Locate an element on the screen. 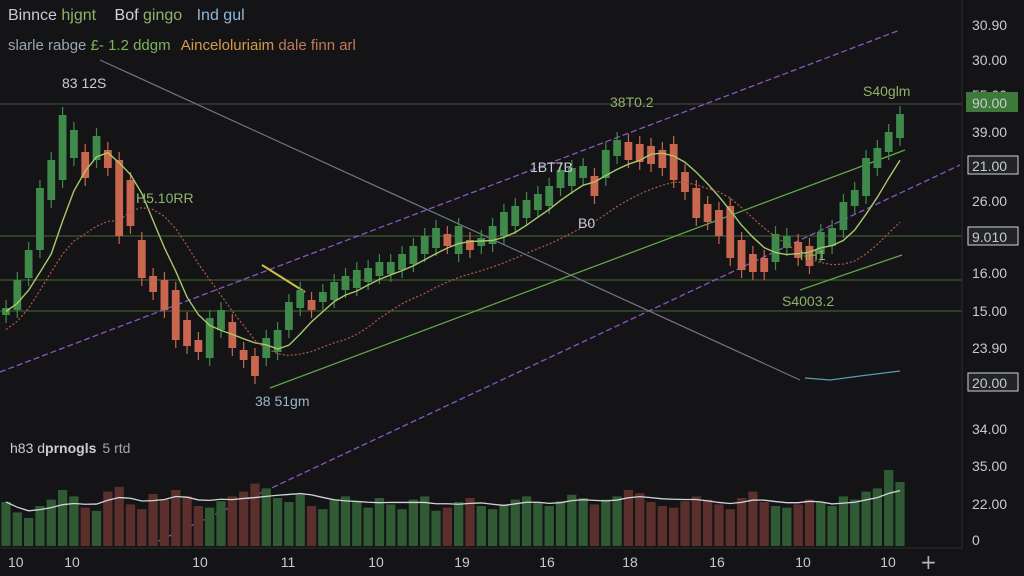  price-tick-label: 30.00 is located at coordinates (989, 60).